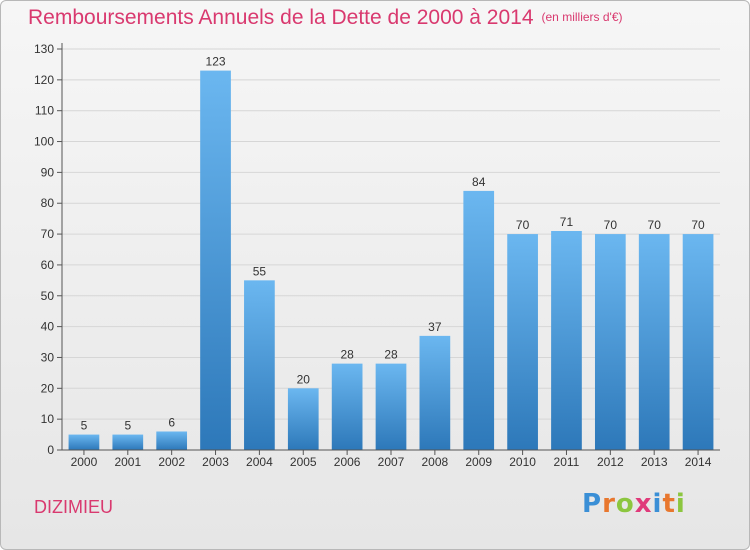  What do you see at coordinates (48, 265) in the screenshot?
I see `y-tick-label: 60` at bounding box center [48, 265].